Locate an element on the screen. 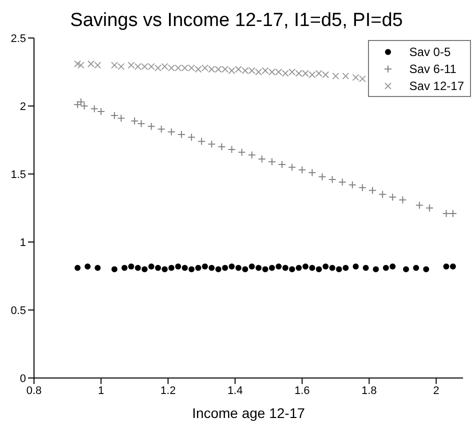 The image size is (473, 428). legend-label: Sav 0-5 is located at coordinates (430, 51).